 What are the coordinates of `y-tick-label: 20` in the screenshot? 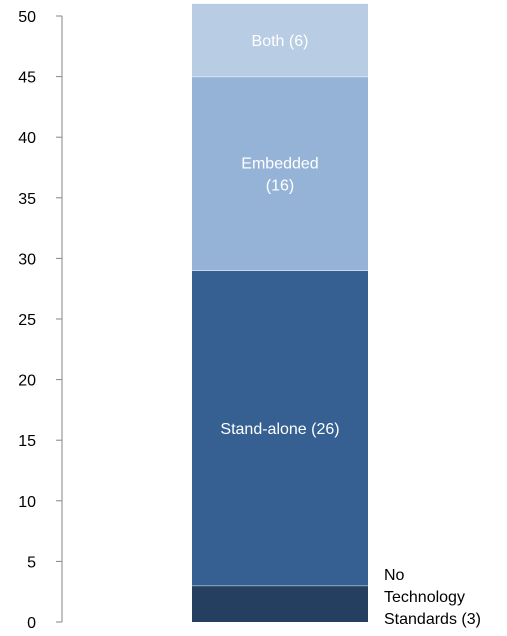 It's located at (27, 381).